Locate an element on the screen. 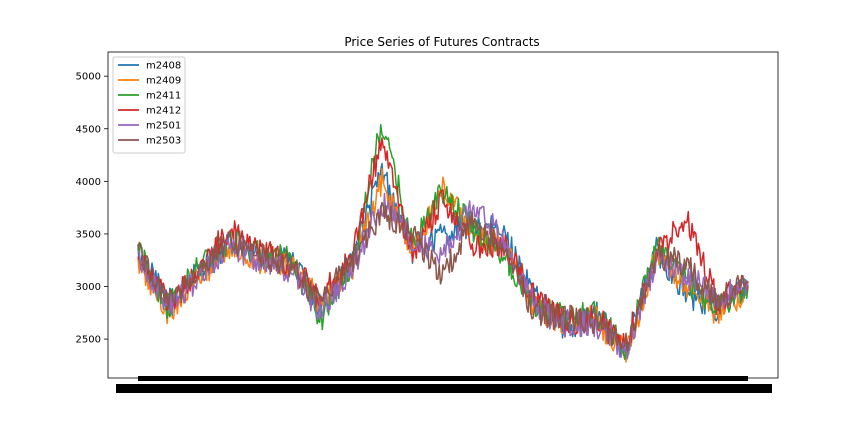 This screenshot has width=864, height=436. legend-box is located at coordinates (149, 105).